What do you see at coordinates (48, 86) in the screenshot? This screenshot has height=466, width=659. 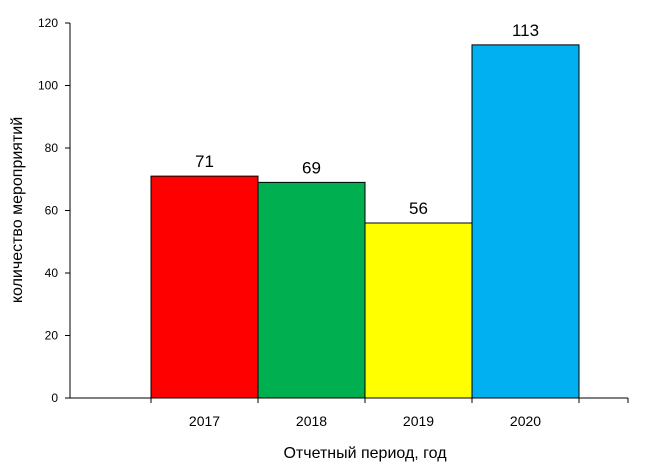 I see `y-tick-label: 100` at bounding box center [48, 86].